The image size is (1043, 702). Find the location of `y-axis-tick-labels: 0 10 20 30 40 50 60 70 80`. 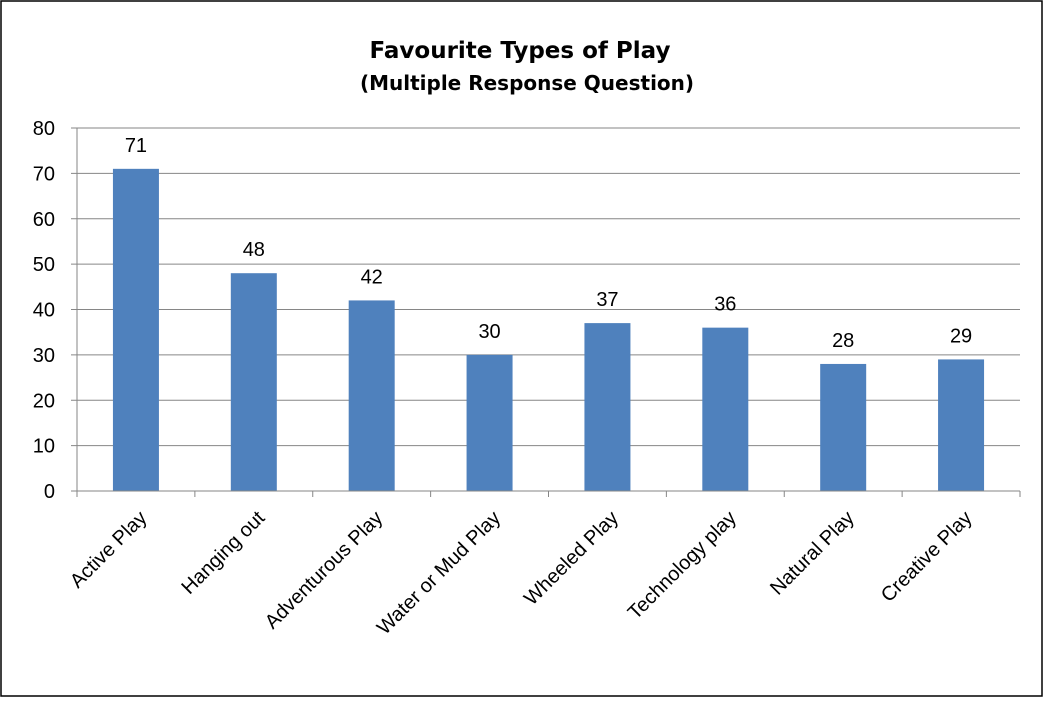

y-axis-tick-labels: 0 10 20 30 40 50 60 70 80 is located at coordinates (44, 310).